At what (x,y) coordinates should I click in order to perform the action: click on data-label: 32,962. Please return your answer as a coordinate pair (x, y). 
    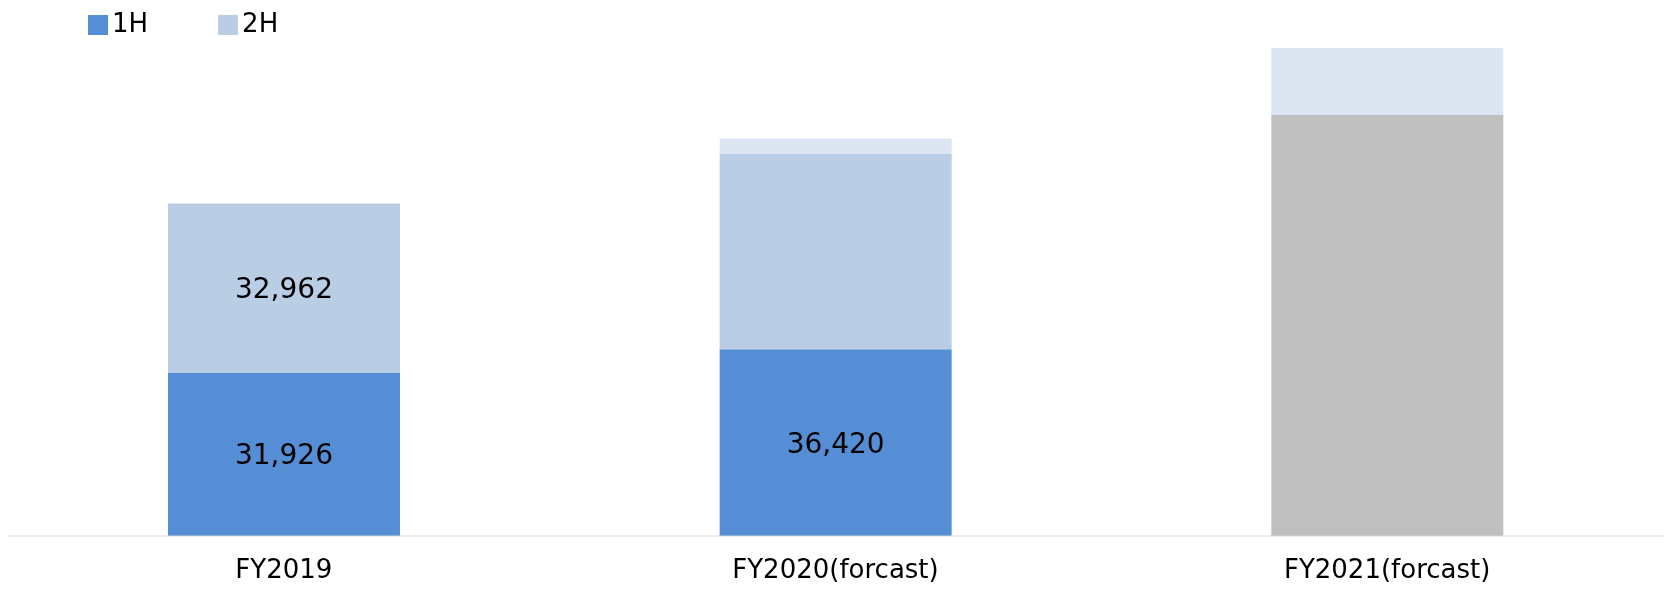
    Looking at the image, I should click on (283, 288).